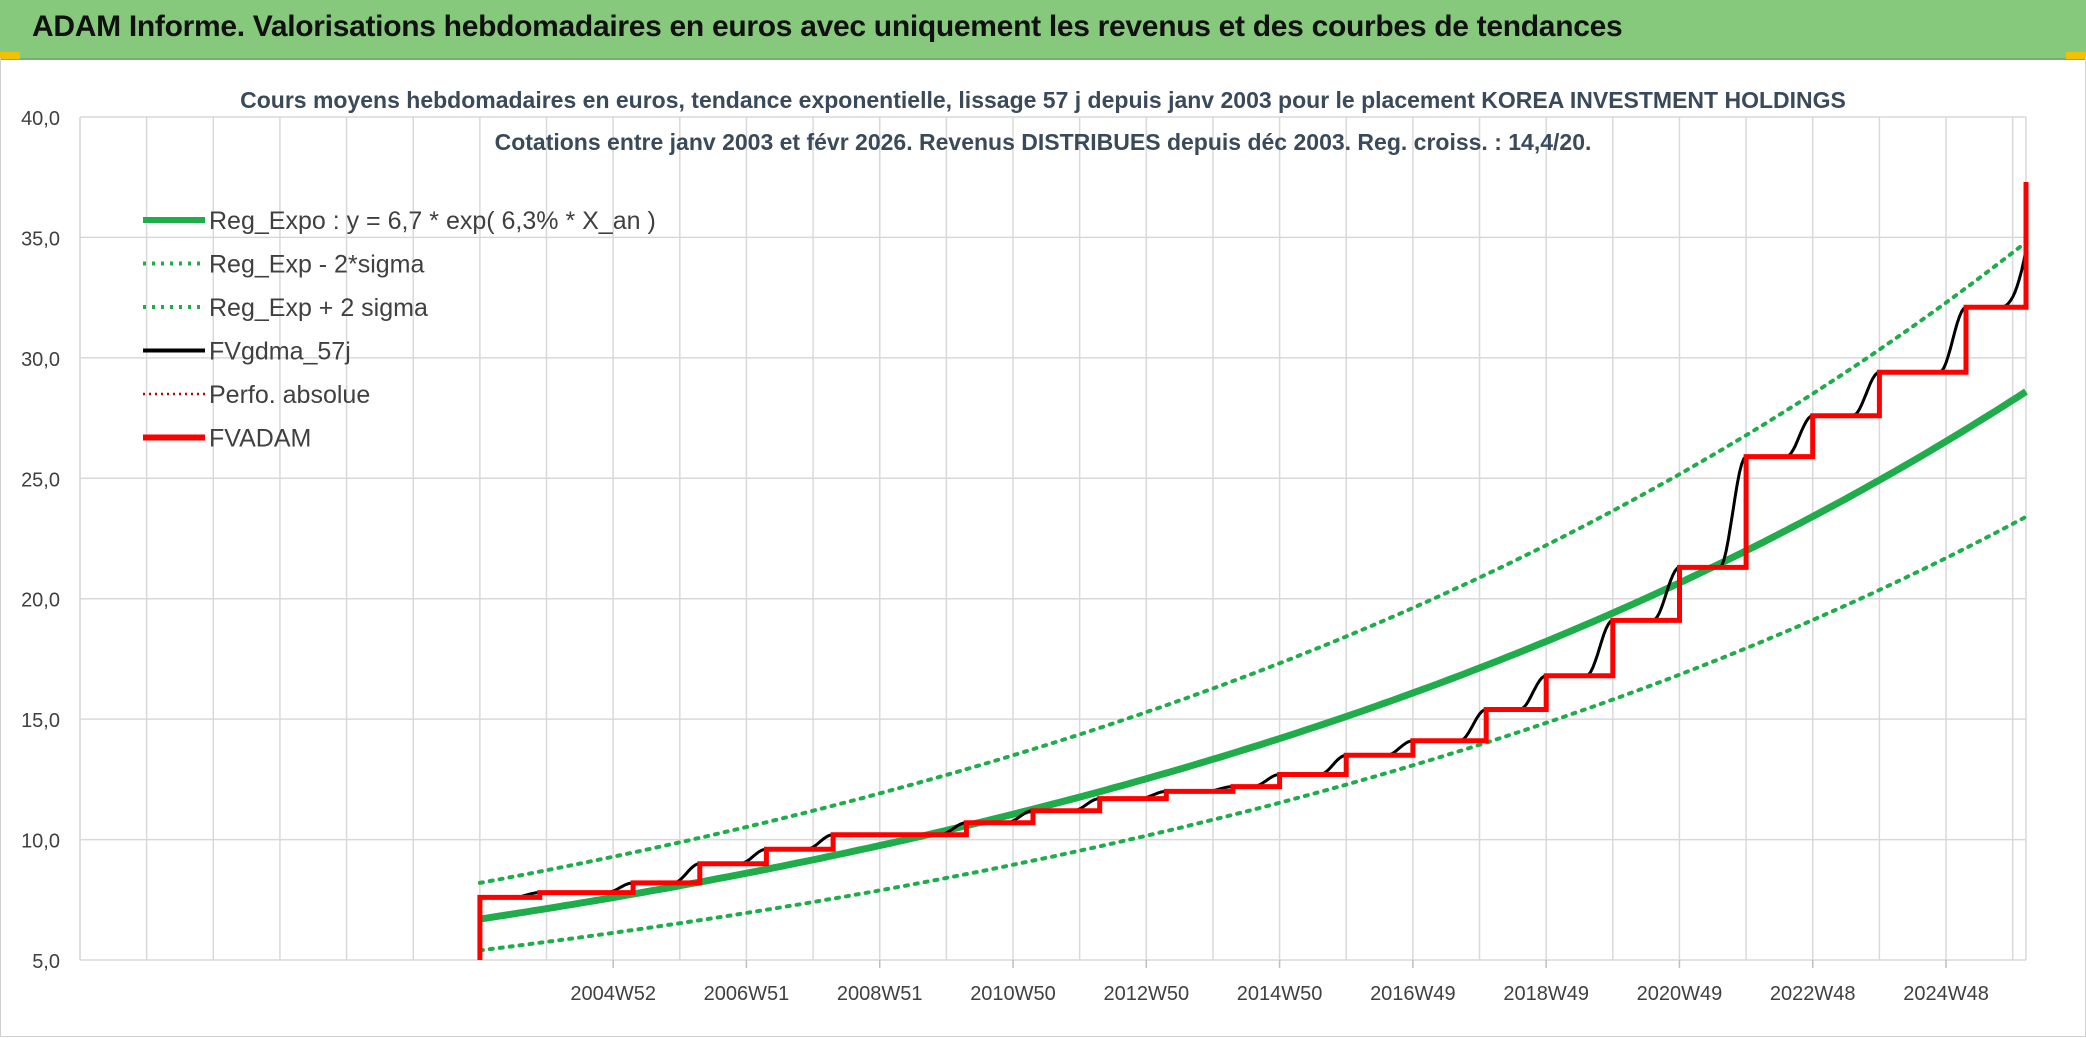 This screenshot has height=1038, width=2086. I want to click on corner-marker-left, so click(10, 55).